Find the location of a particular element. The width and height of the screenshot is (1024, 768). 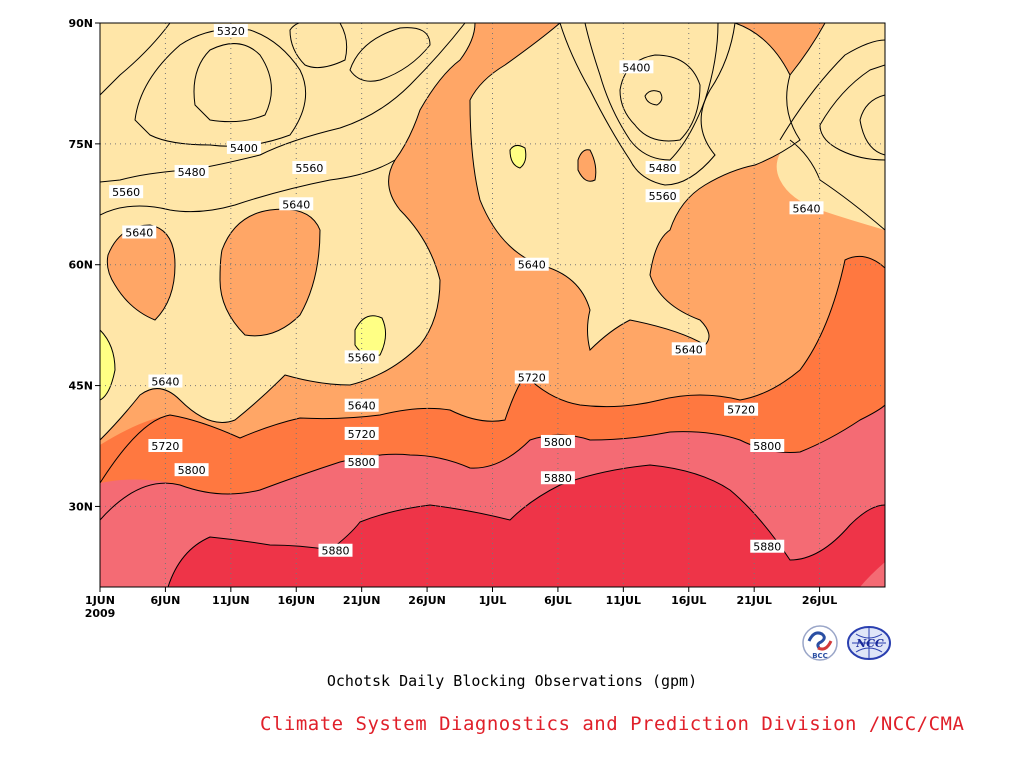

x-year-label: 2009 is located at coordinates (100, 613).